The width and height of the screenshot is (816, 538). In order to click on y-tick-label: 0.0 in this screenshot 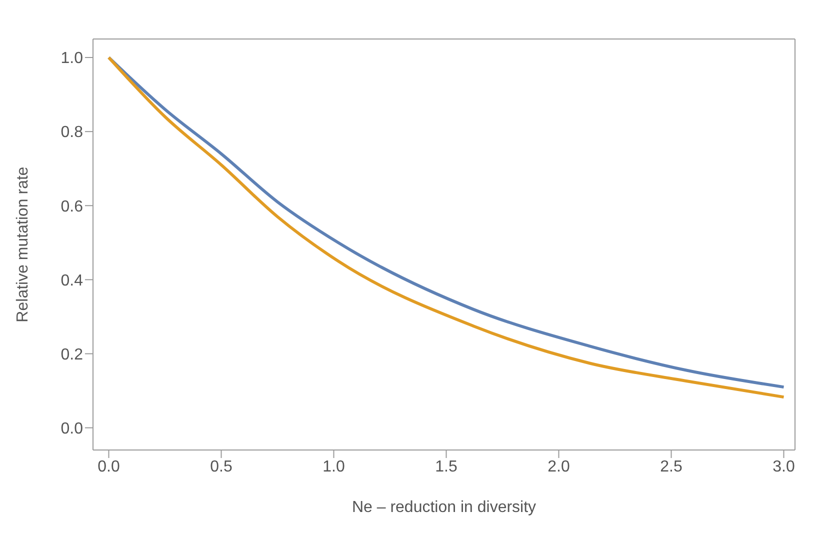, I will do `click(72, 429)`.